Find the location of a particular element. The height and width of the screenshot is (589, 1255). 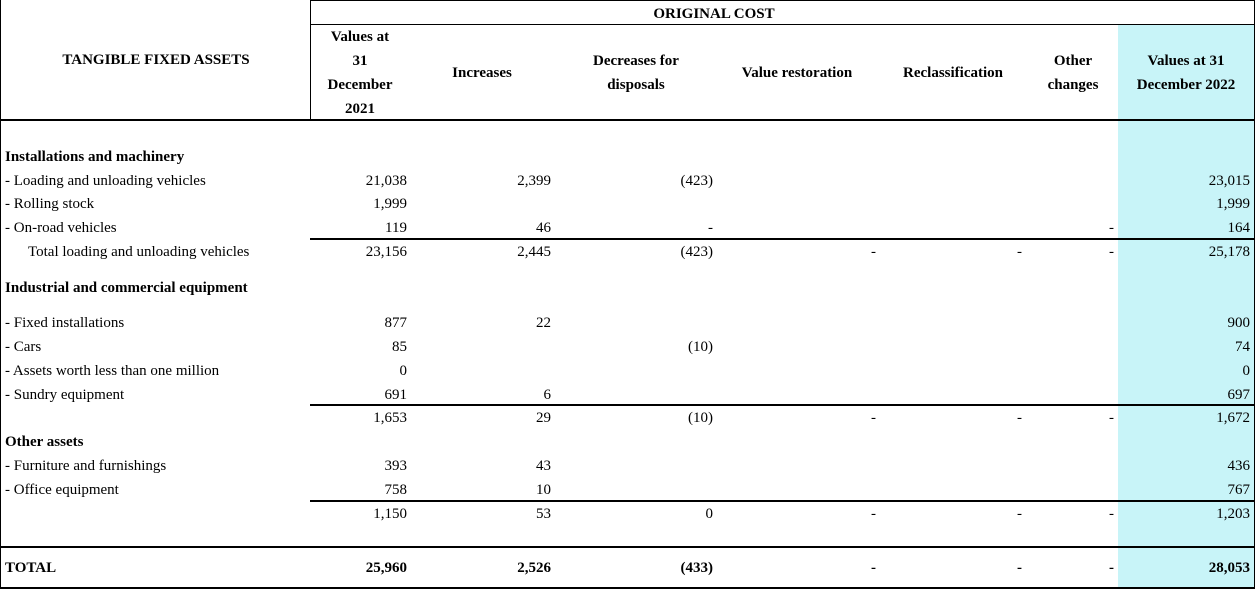

column-header-line: disposals is located at coordinates (636, 85).